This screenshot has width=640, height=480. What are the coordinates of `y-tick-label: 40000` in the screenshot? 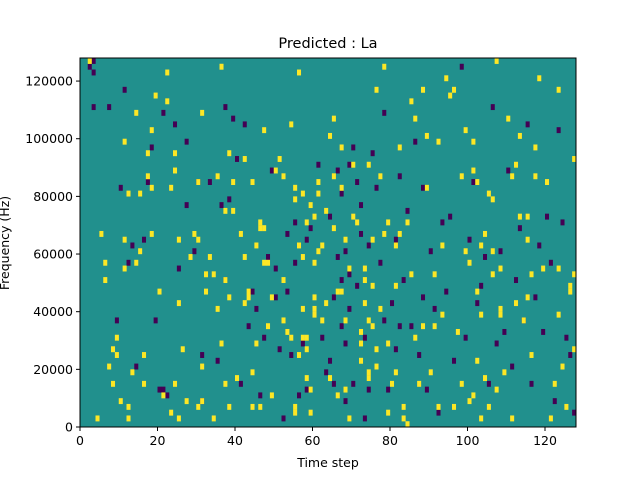 It's located at (53, 311).